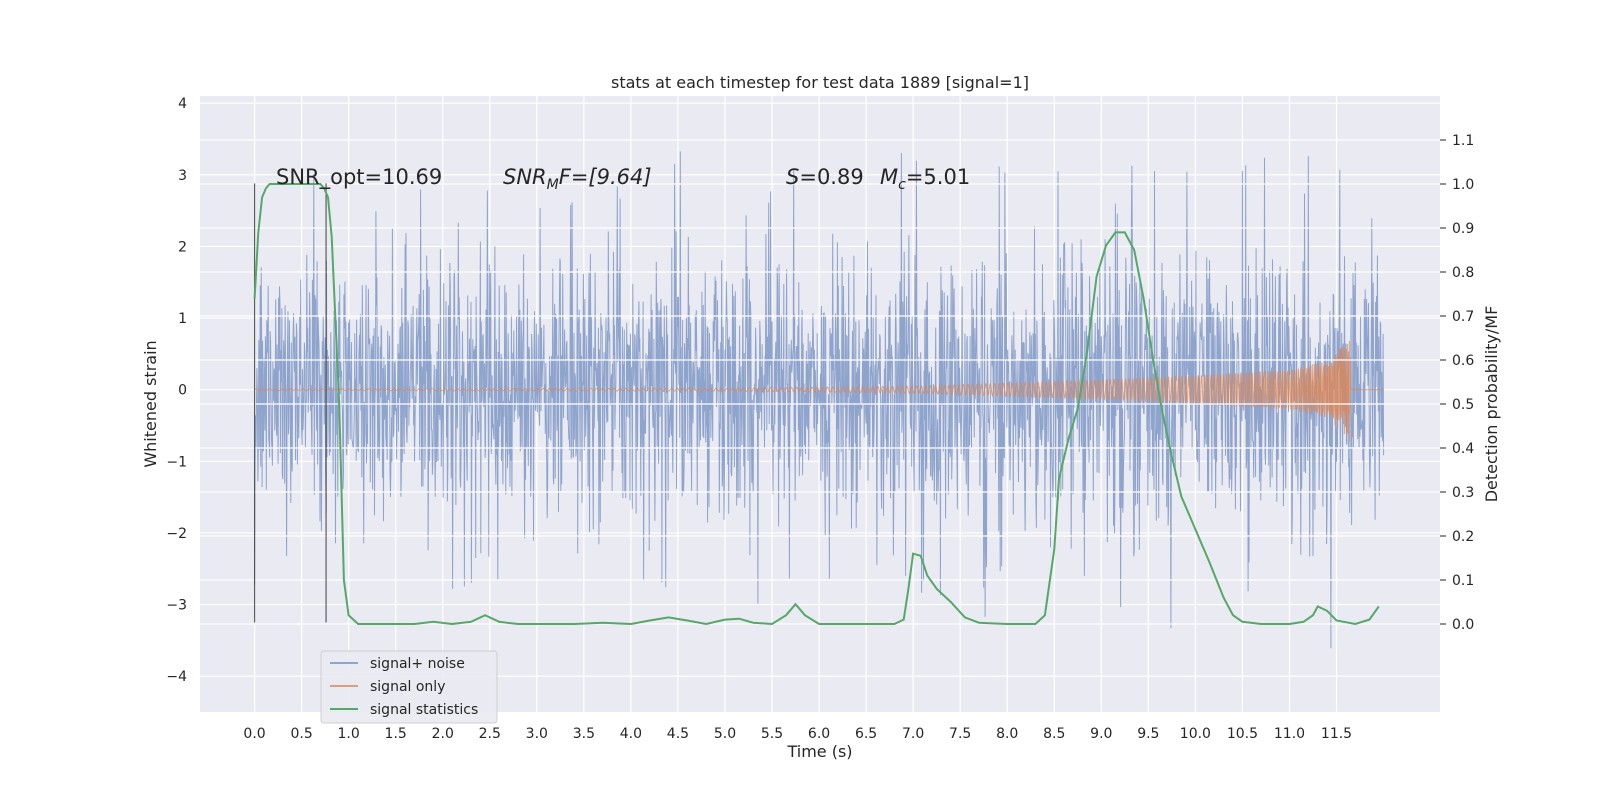 This screenshot has width=1600, height=800. Describe the element at coordinates (819, 734) in the screenshot. I see `x-tick-label: 6.0` at that location.